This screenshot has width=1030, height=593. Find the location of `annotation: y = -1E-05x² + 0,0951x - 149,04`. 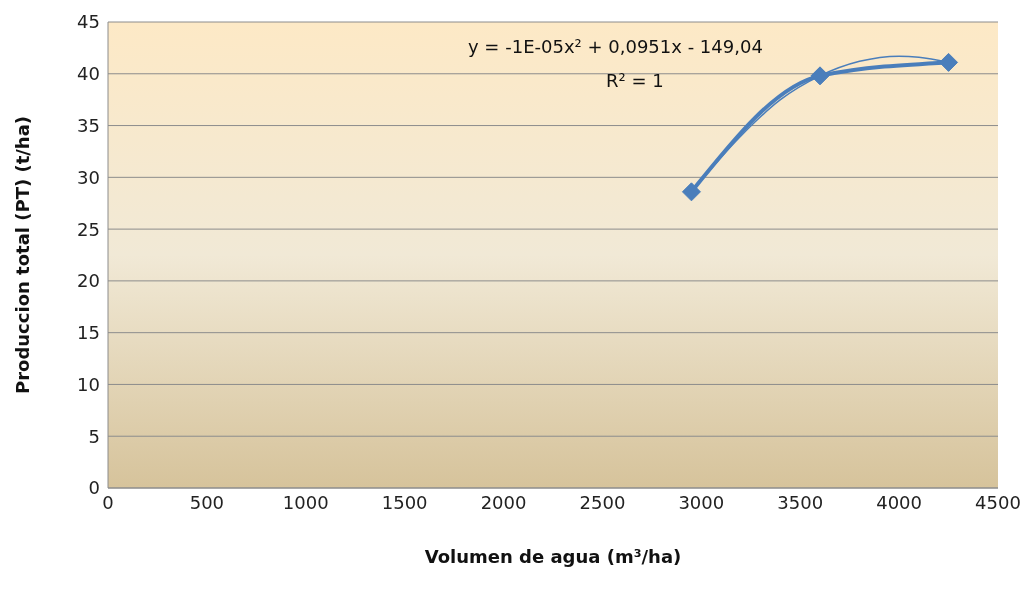

annotation: y = -1E-05x² + 0,0951x - 149,04 is located at coordinates (615, 46).